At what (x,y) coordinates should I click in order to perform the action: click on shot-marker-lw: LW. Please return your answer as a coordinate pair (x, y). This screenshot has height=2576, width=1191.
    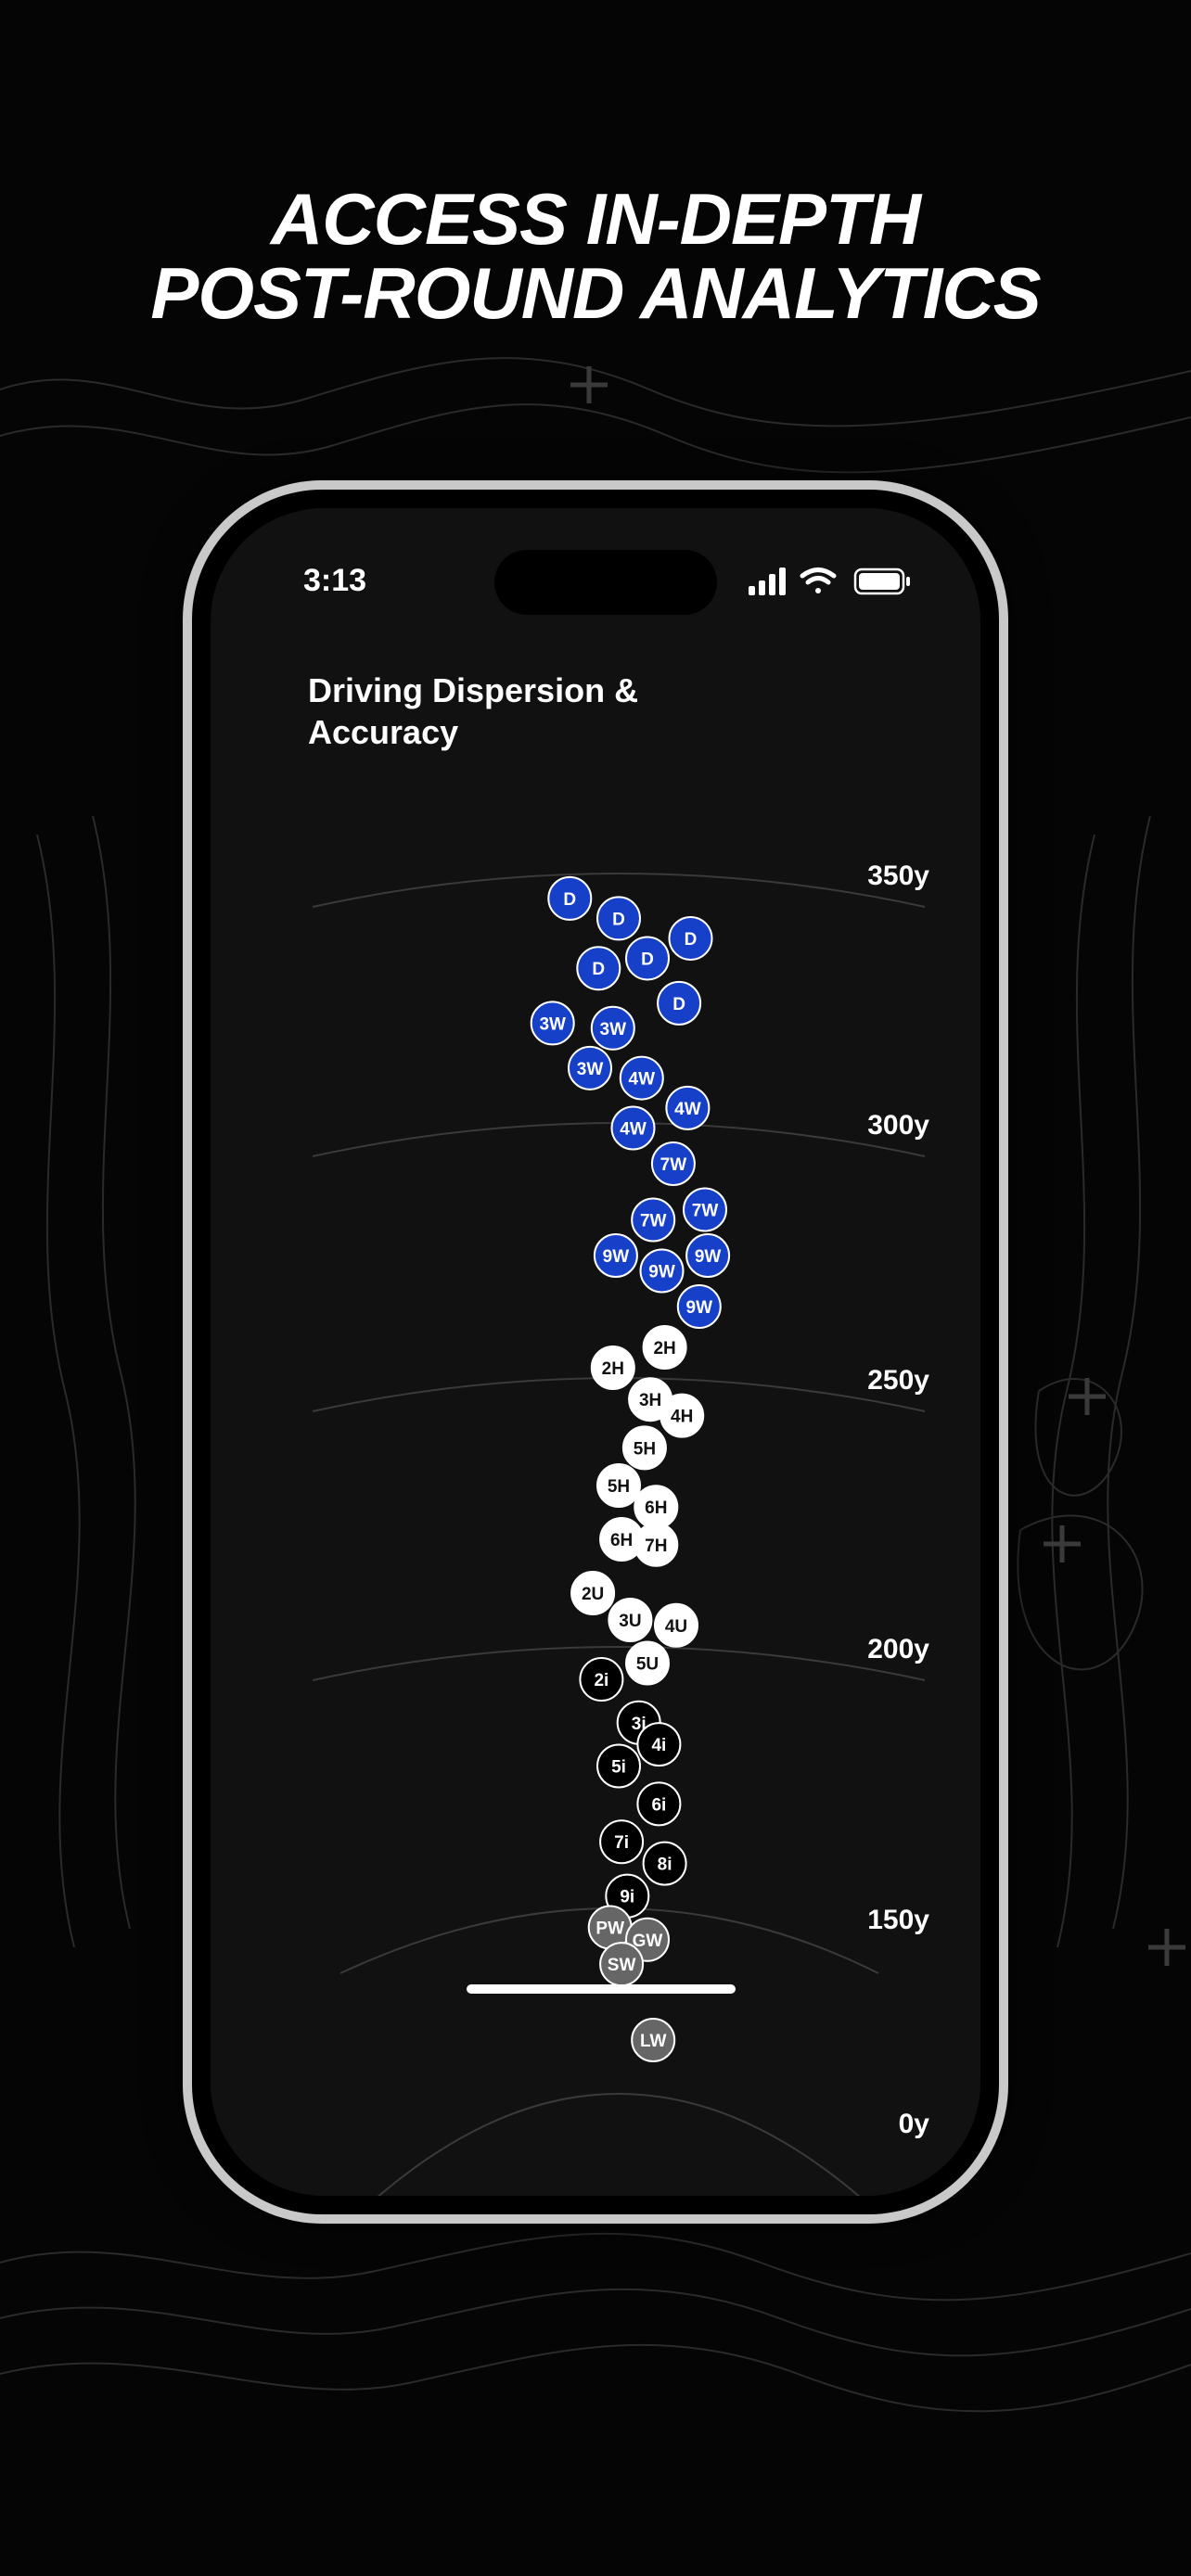
    Looking at the image, I should click on (653, 2040).